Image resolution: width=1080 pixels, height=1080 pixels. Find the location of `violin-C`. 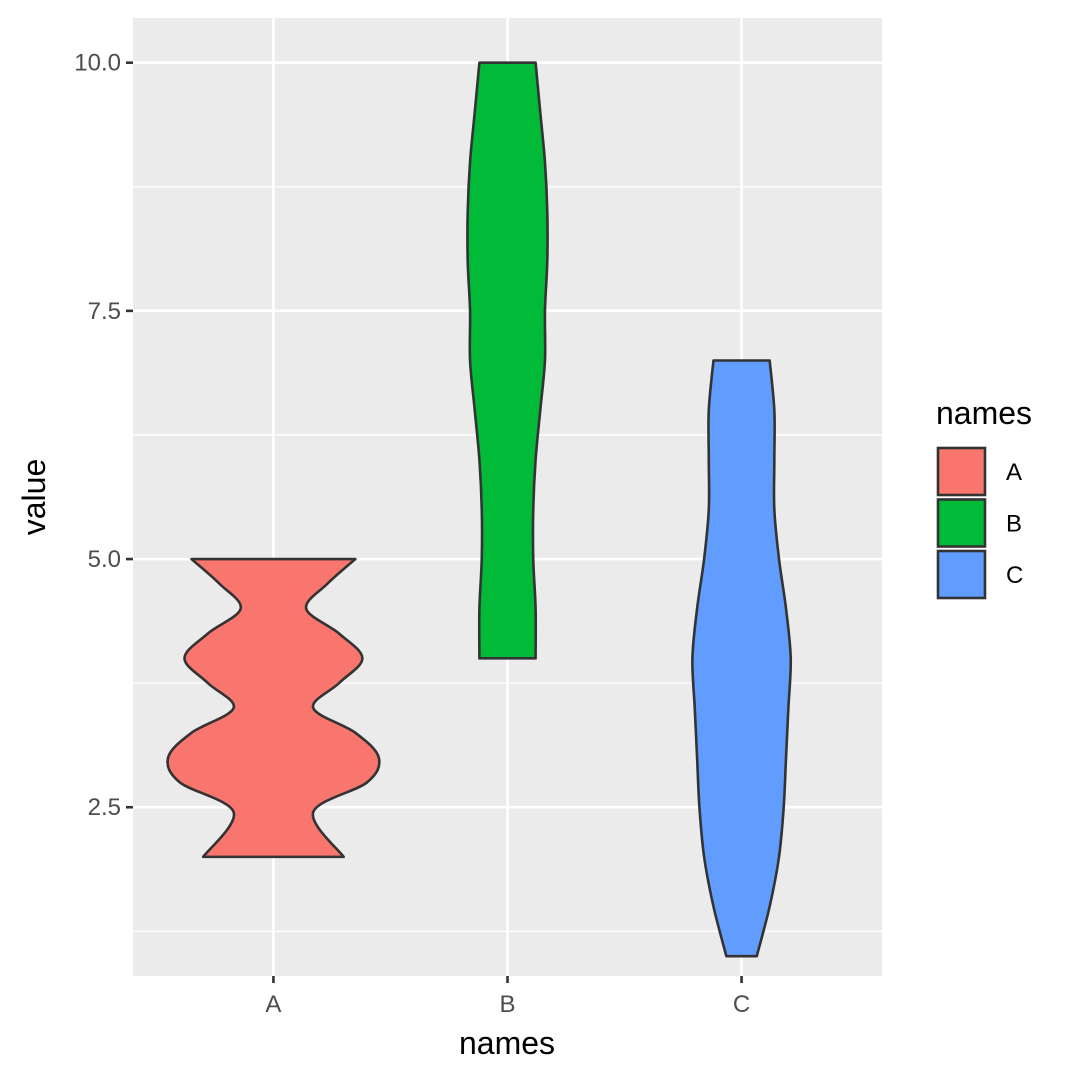

violin-C is located at coordinates (742, 658).